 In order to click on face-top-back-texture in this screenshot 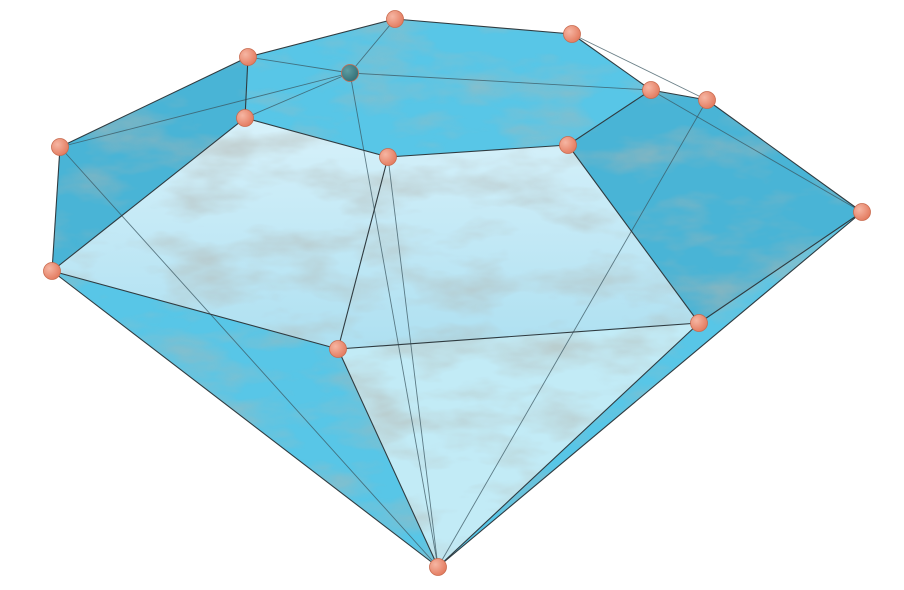, I will do `click(448, 88)`.